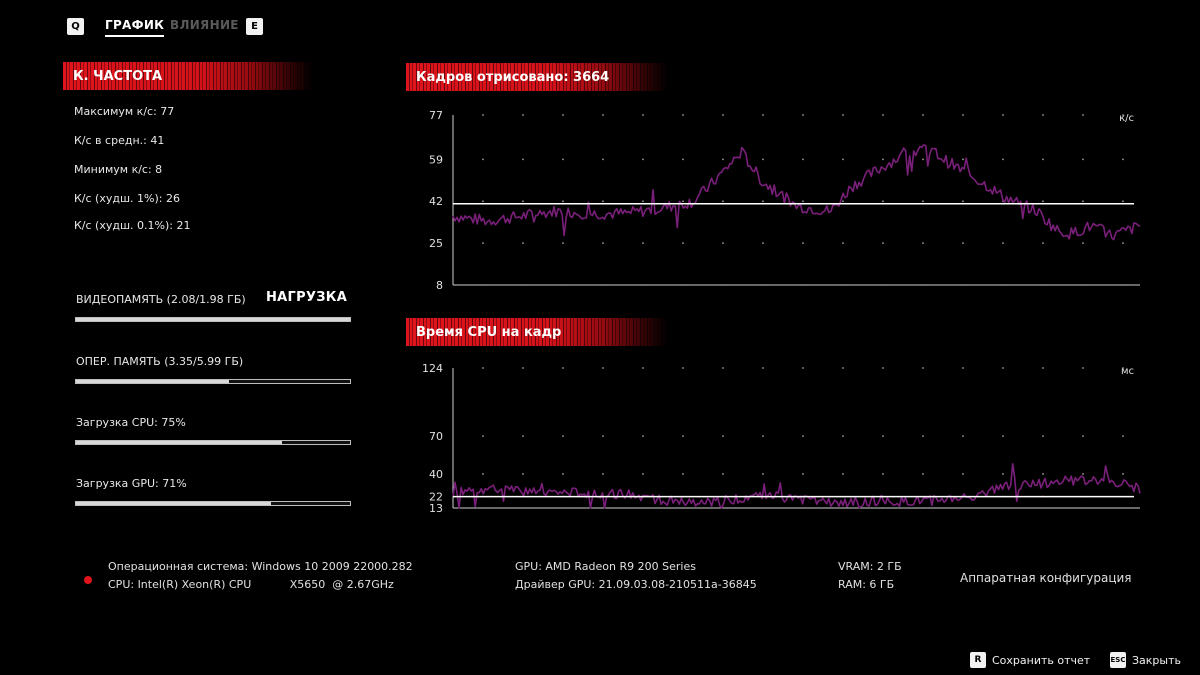 The width and height of the screenshot is (1200, 675). What do you see at coordinates (254, 26) in the screenshot?
I see `tab-next-key: E` at bounding box center [254, 26].